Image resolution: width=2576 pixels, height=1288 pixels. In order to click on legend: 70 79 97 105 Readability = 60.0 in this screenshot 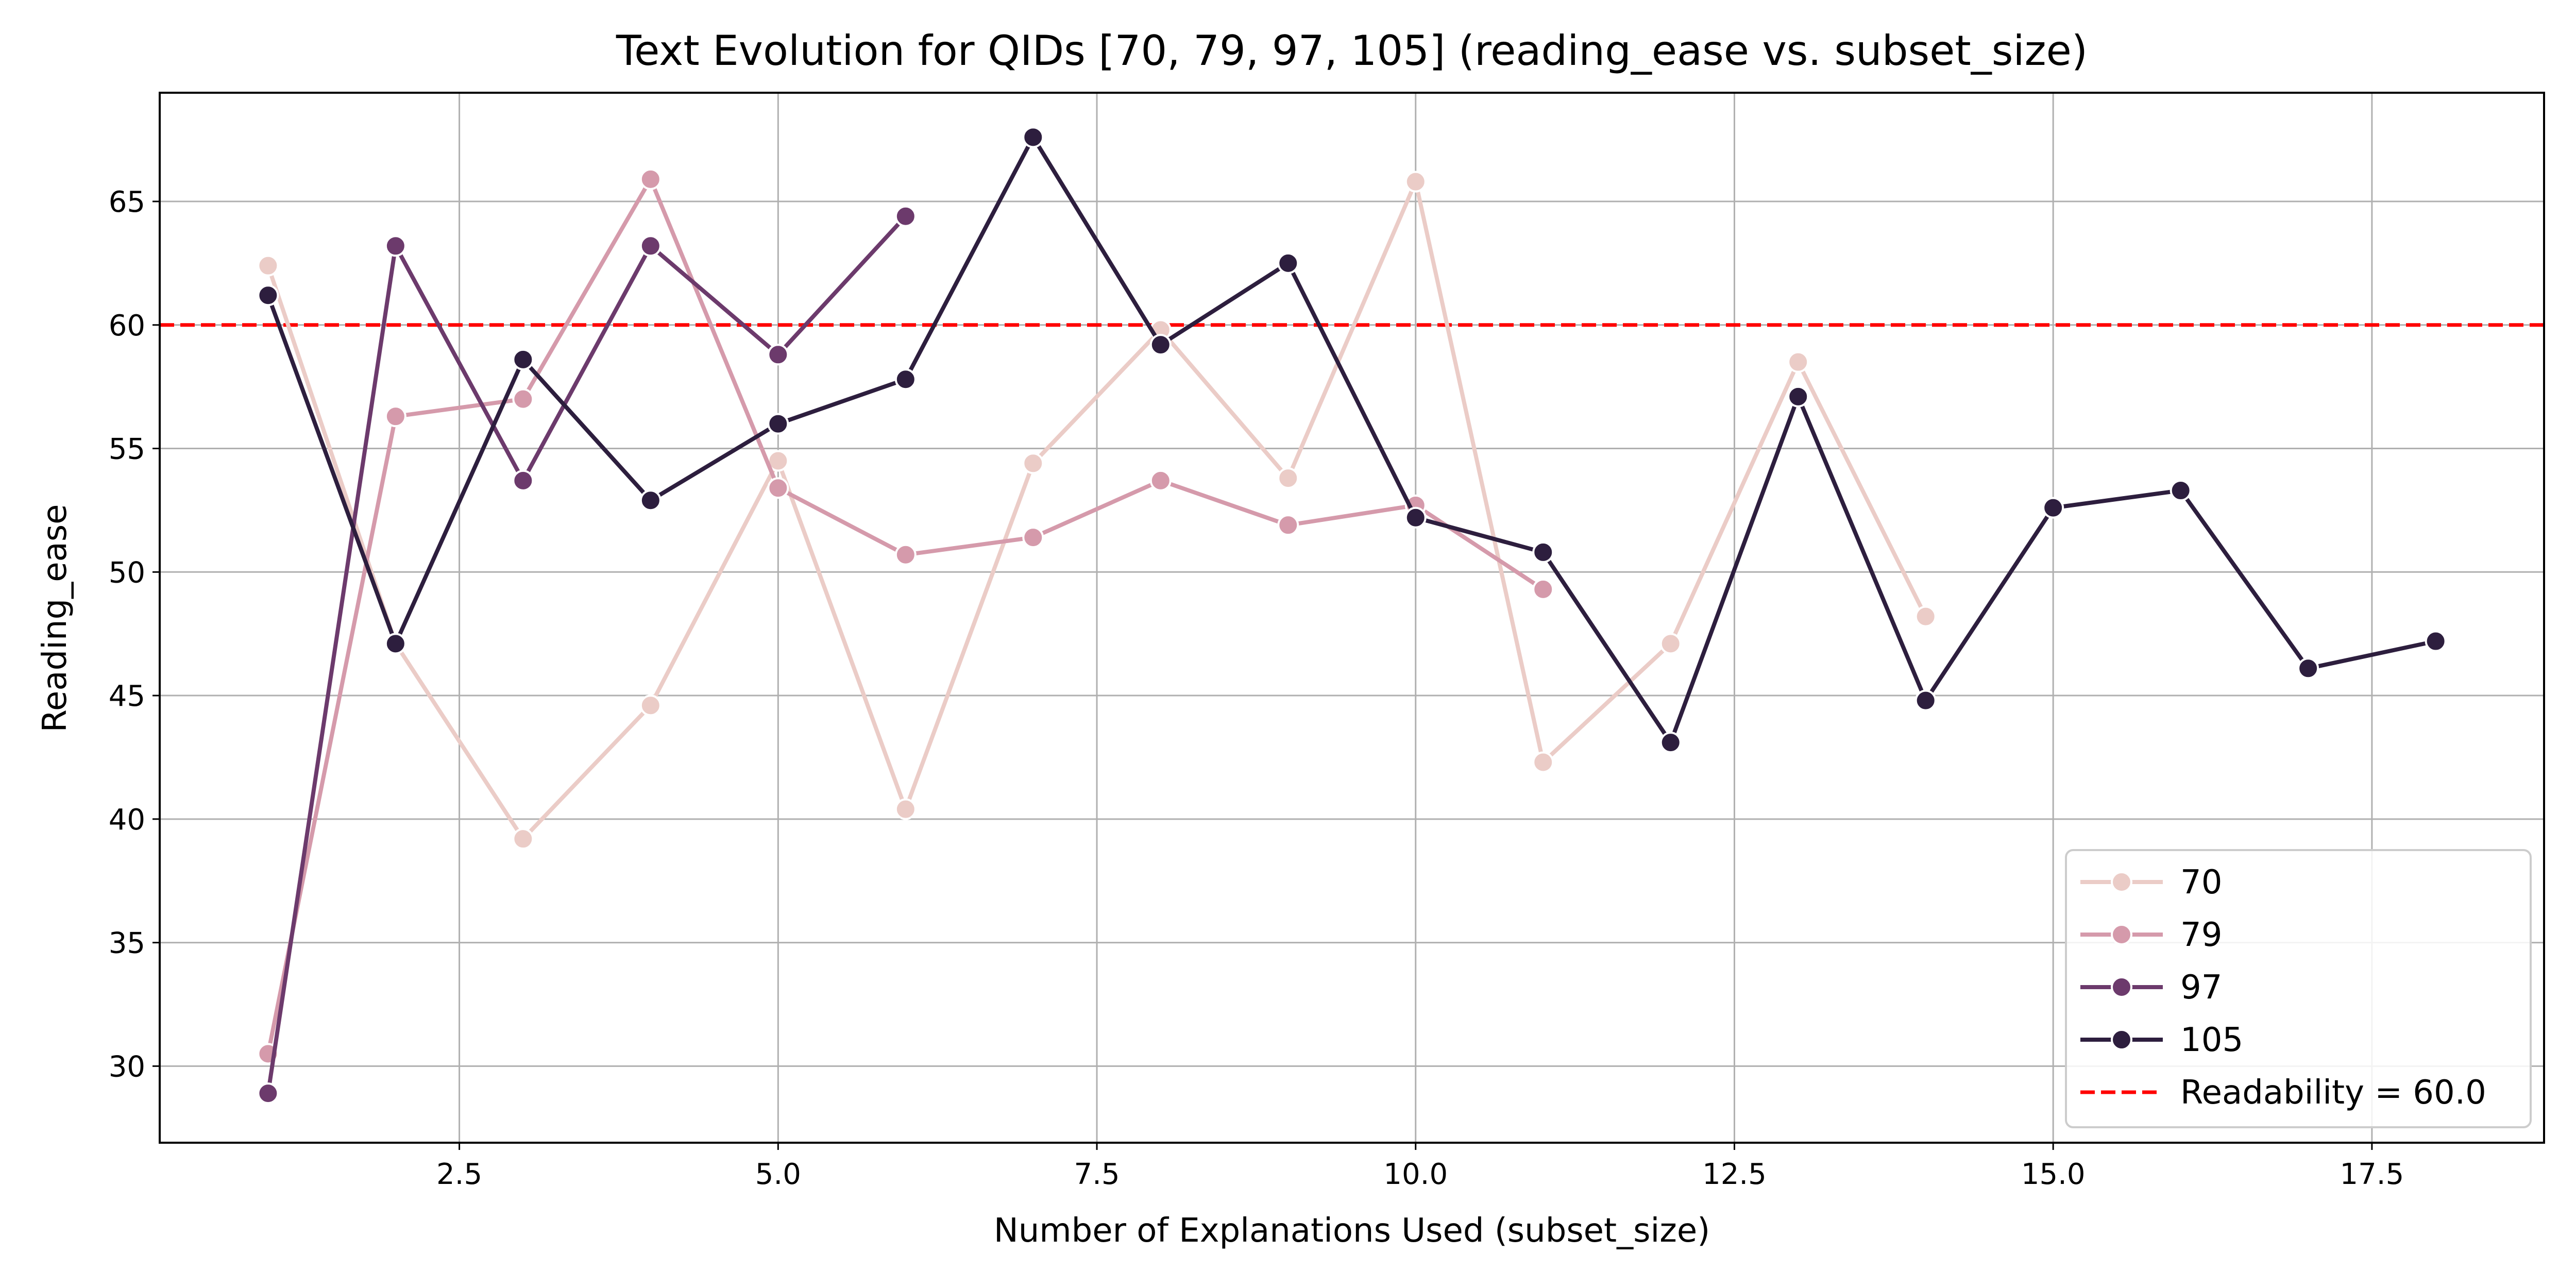, I will do `click(2298, 988)`.